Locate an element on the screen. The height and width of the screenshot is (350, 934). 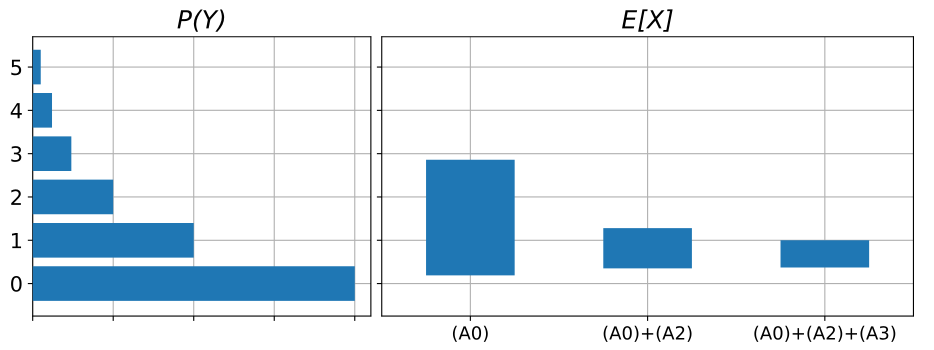
chart-title: E[X] is located at coordinates (647, 20).